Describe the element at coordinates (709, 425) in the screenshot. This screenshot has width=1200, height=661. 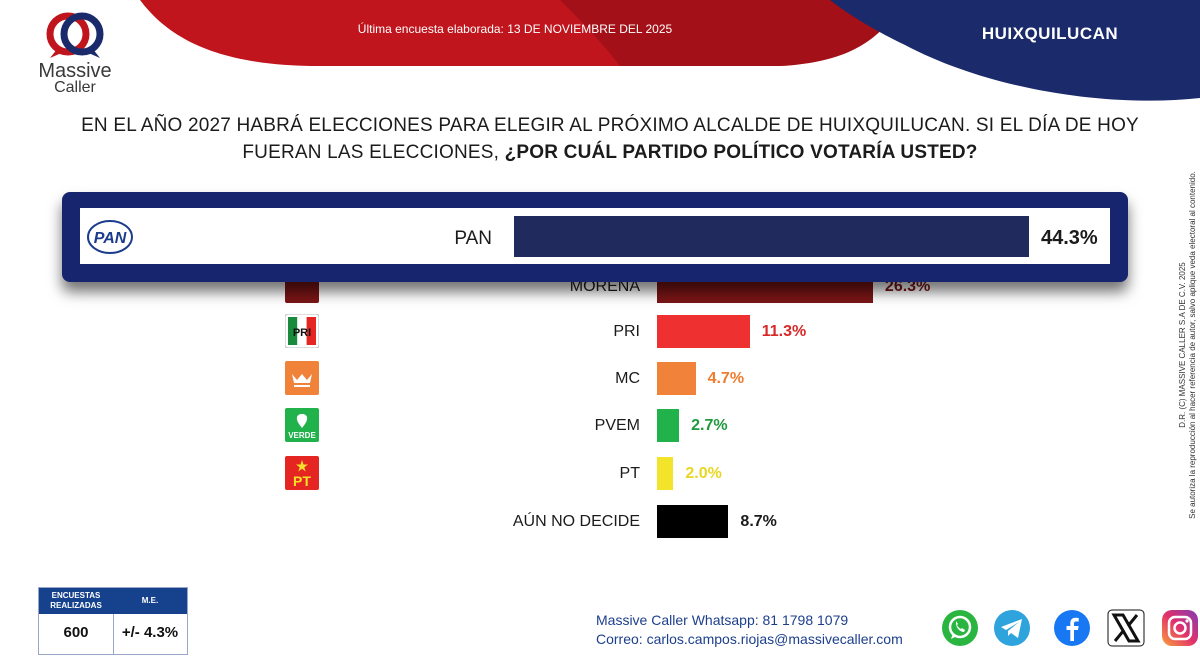
I see `bar-value-pvem: 2.7%` at that location.